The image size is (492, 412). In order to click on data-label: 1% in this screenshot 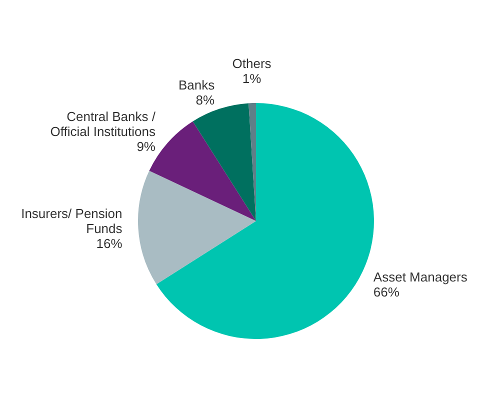, I will do `click(252, 78)`.